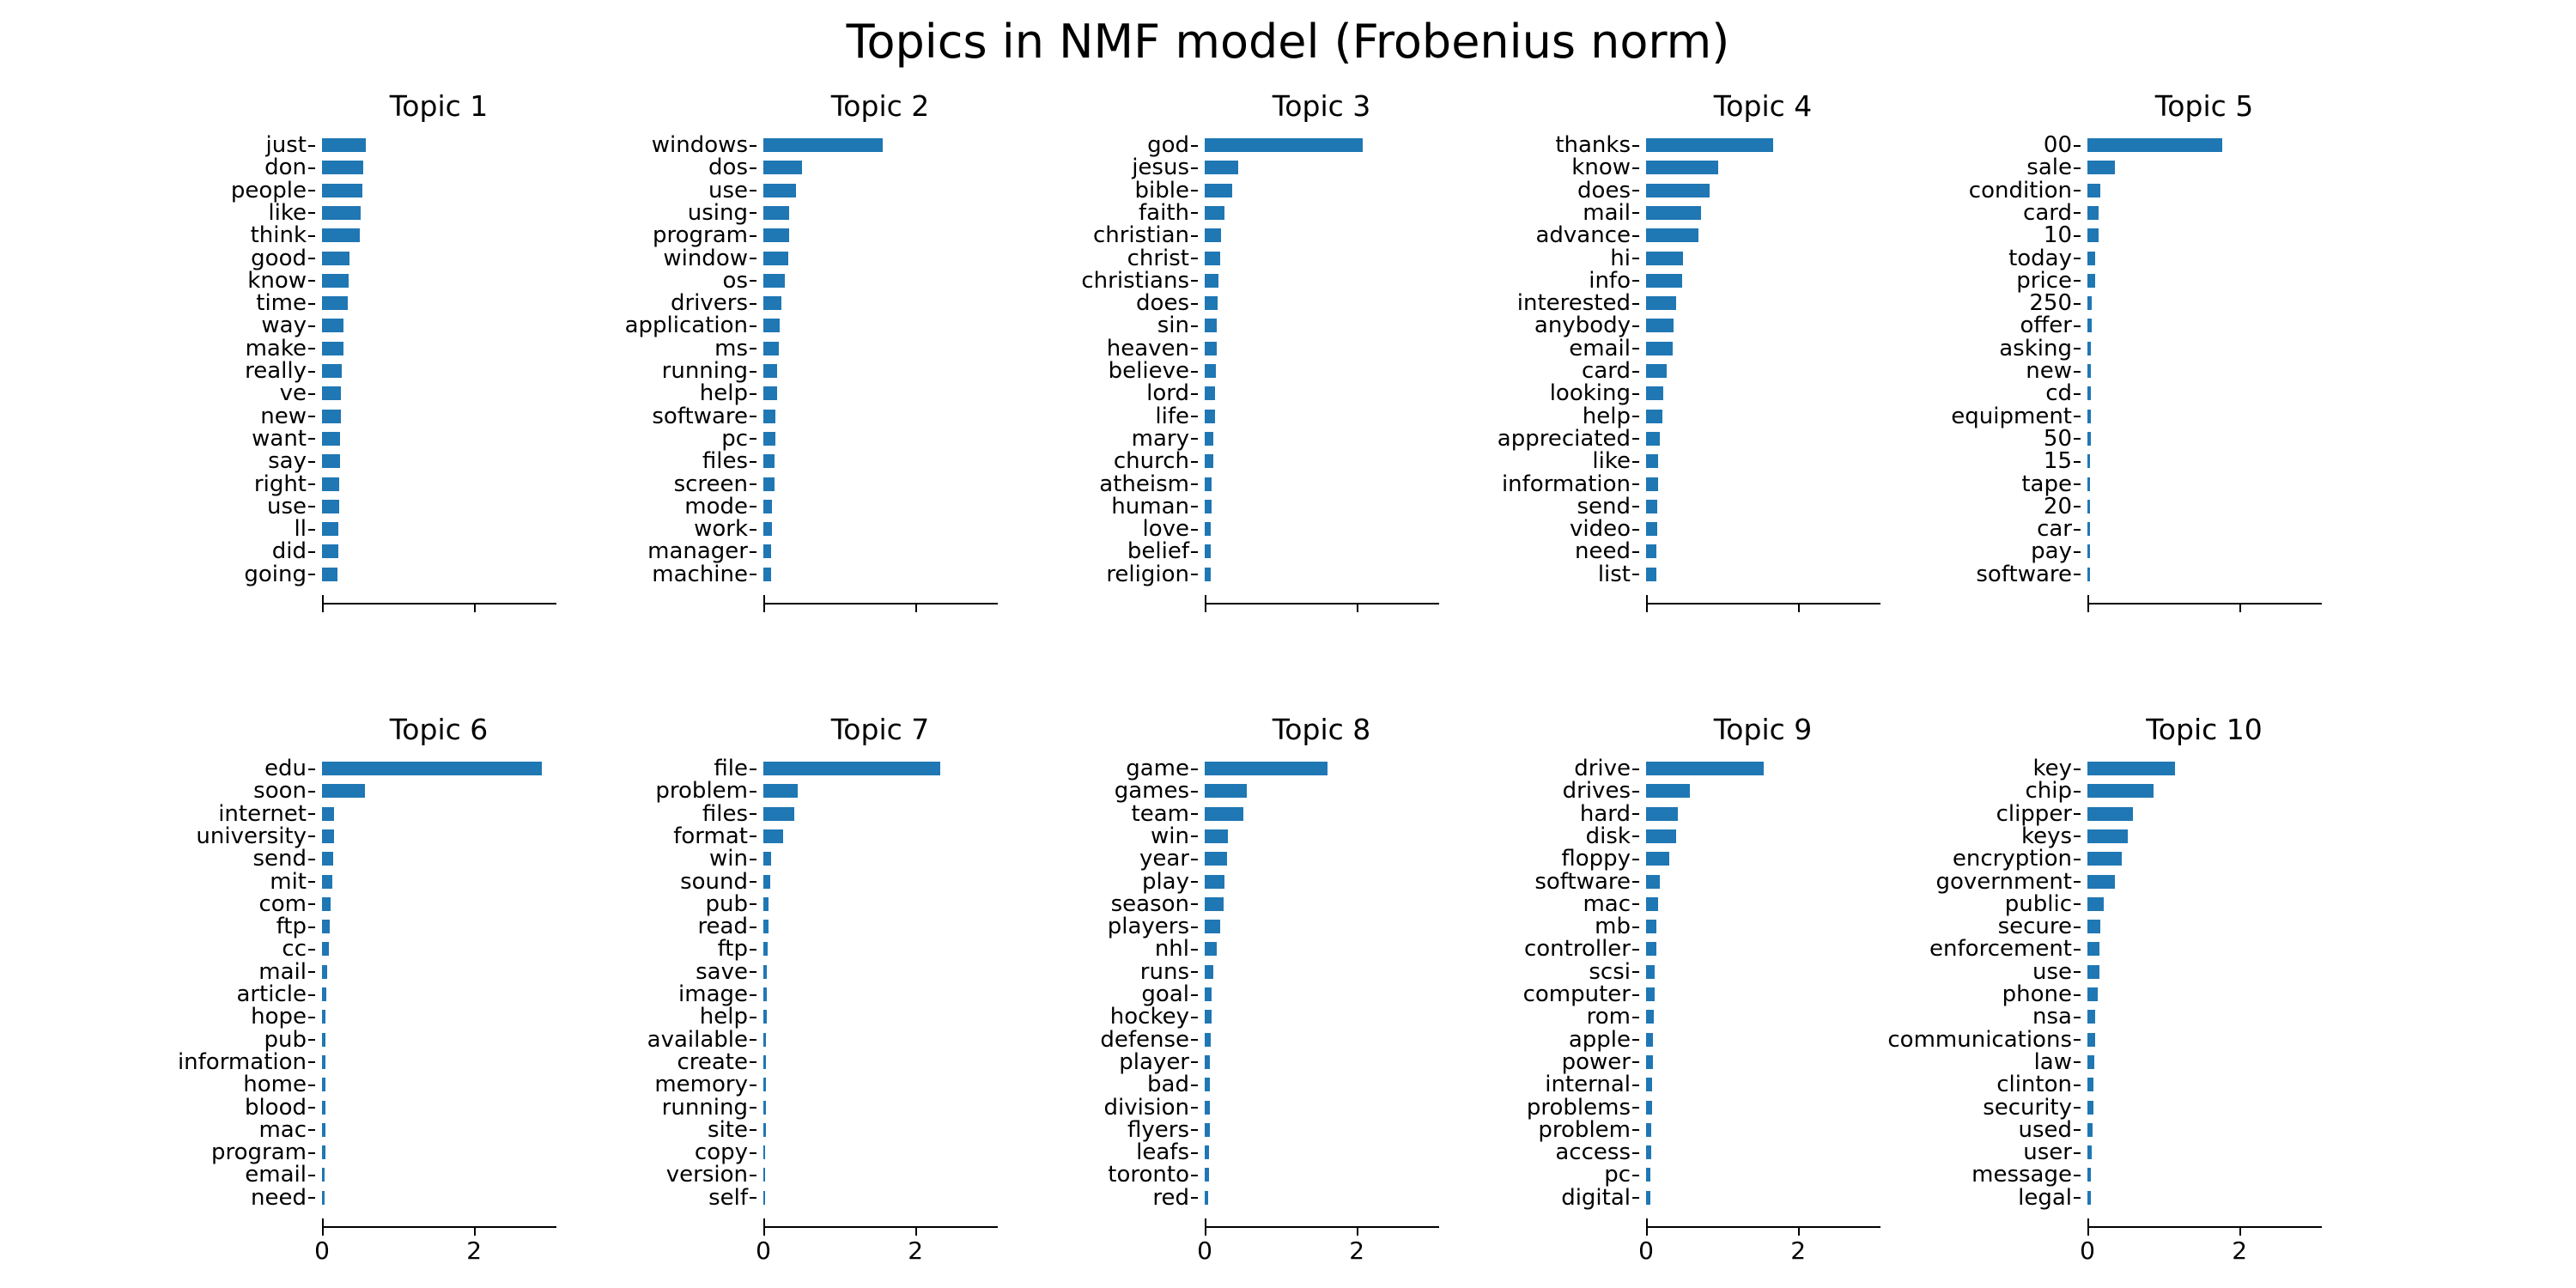  I want to click on bar-row: car, so click(2130, 529).